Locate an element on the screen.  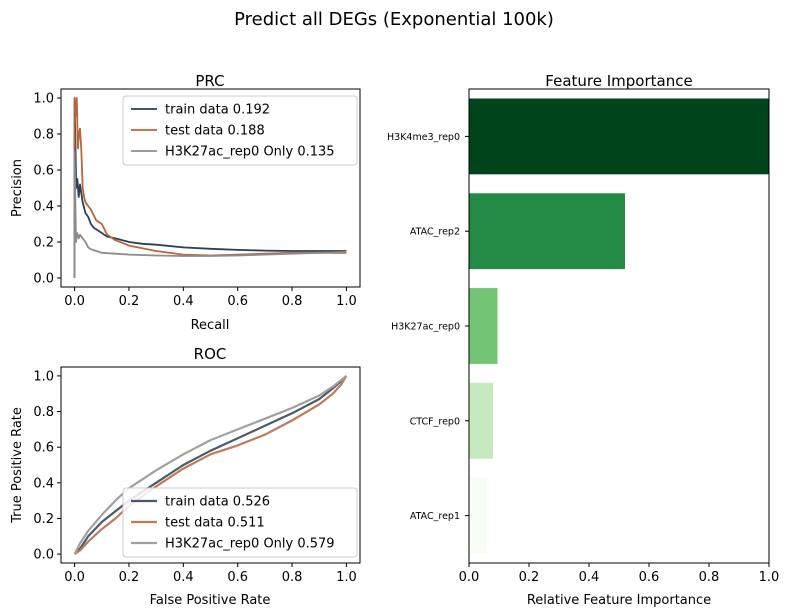
prc-legend-label: test data 0.188 is located at coordinates (215, 131).